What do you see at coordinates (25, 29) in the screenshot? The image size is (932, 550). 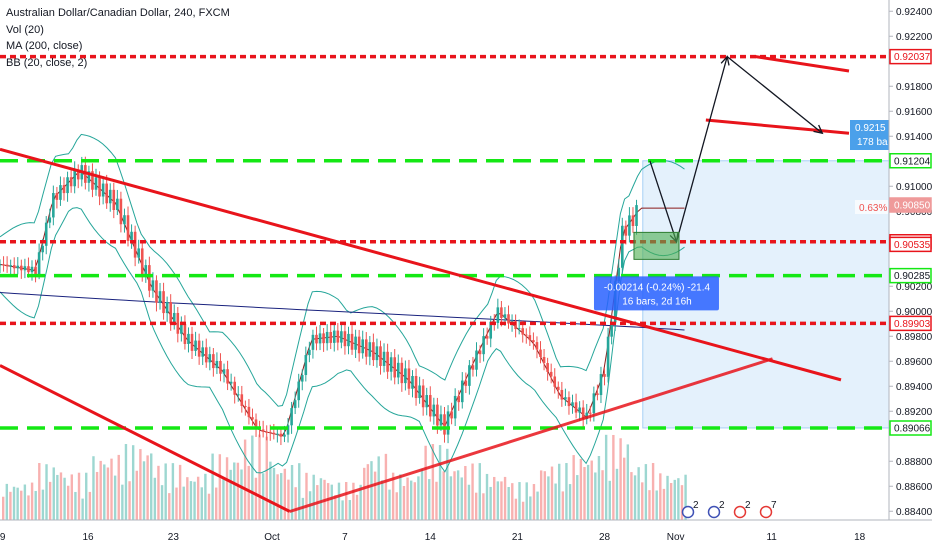 I see `legend-volume: Vol (20)` at bounding box center [25, 29].